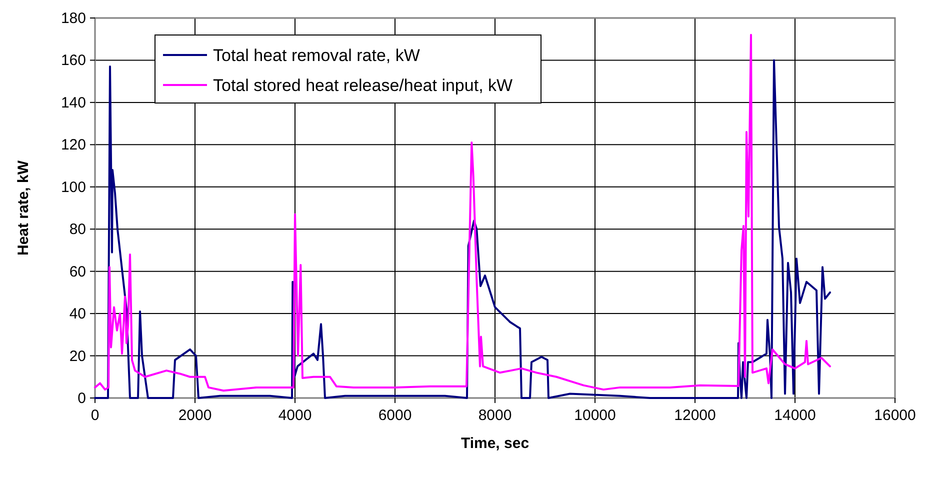 The width and height of the screenshot is (927, 480). Describe the element at coordinates (73, 103) in the screenshot. I see `y-tick-label: 140` at that location.